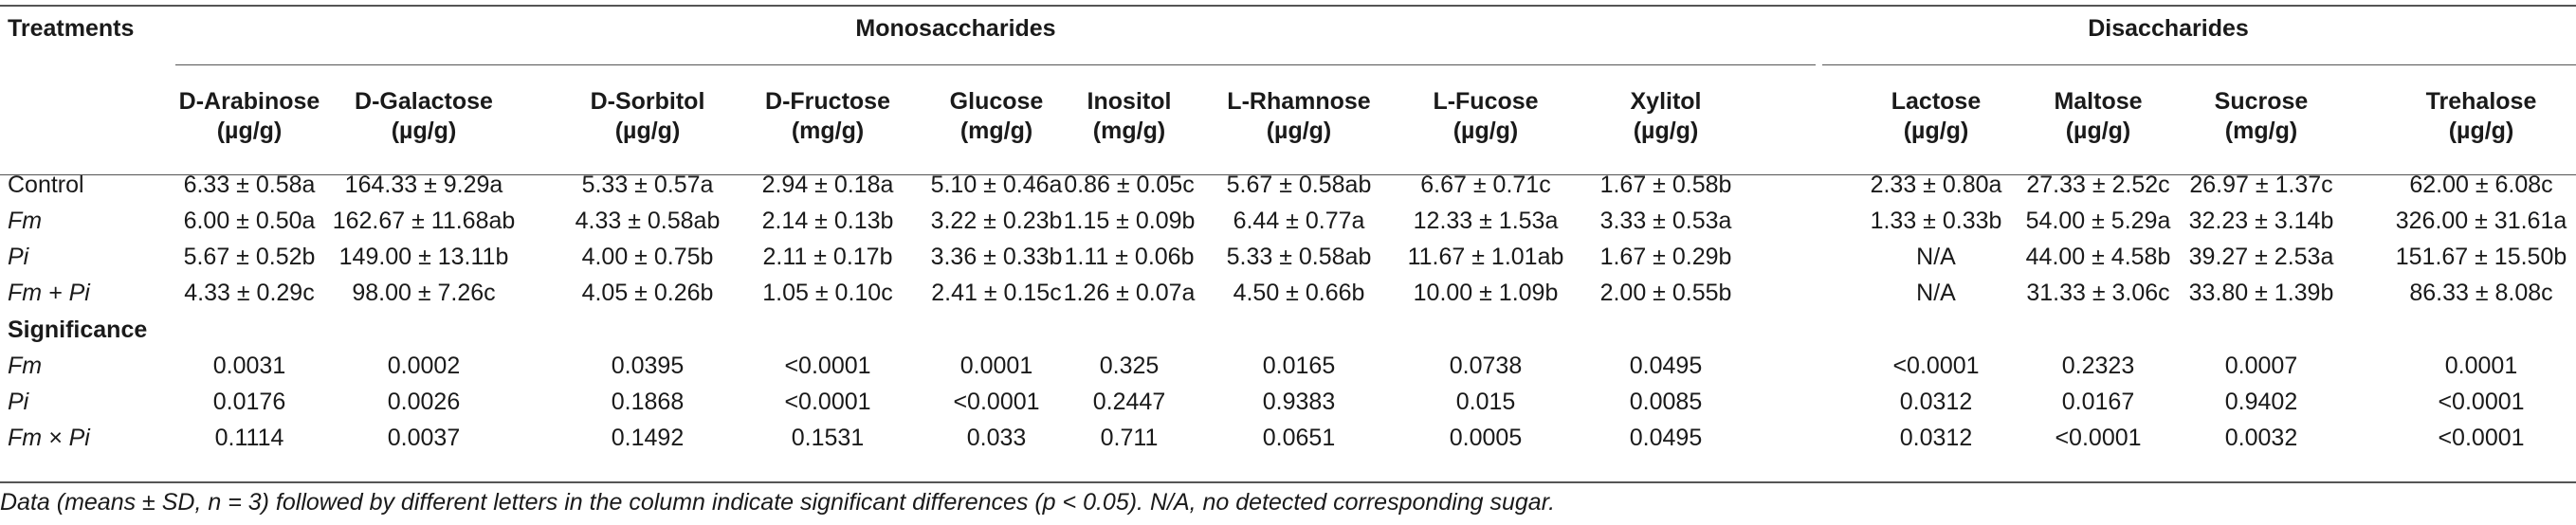 This screenshot has width=2576, height=525. Describe the element at coordinates (423, 257) in the screenshot. I see `table-cell: 149.00 ± 13.11b` at that location.